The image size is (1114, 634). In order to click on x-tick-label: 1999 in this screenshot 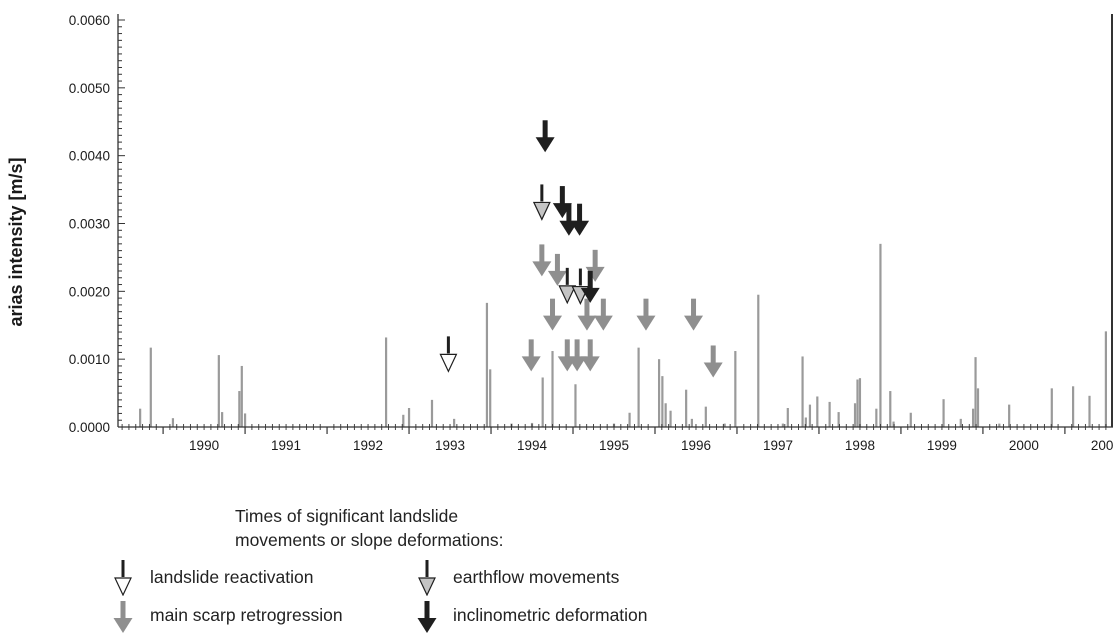, I will do `click(942, 445)`.